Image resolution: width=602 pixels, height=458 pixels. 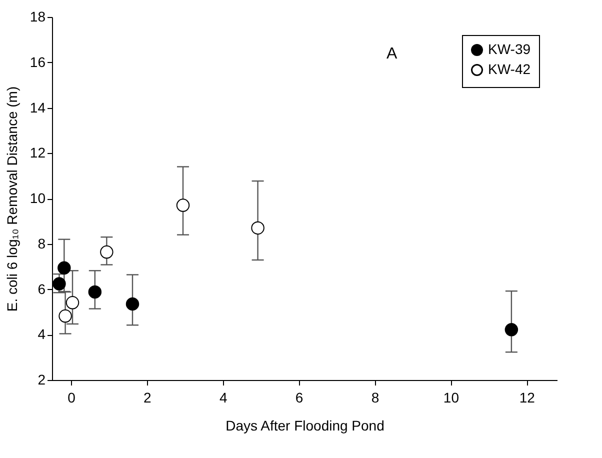 I want to click on legend-label: KW-42, so click(x=509, y=69).